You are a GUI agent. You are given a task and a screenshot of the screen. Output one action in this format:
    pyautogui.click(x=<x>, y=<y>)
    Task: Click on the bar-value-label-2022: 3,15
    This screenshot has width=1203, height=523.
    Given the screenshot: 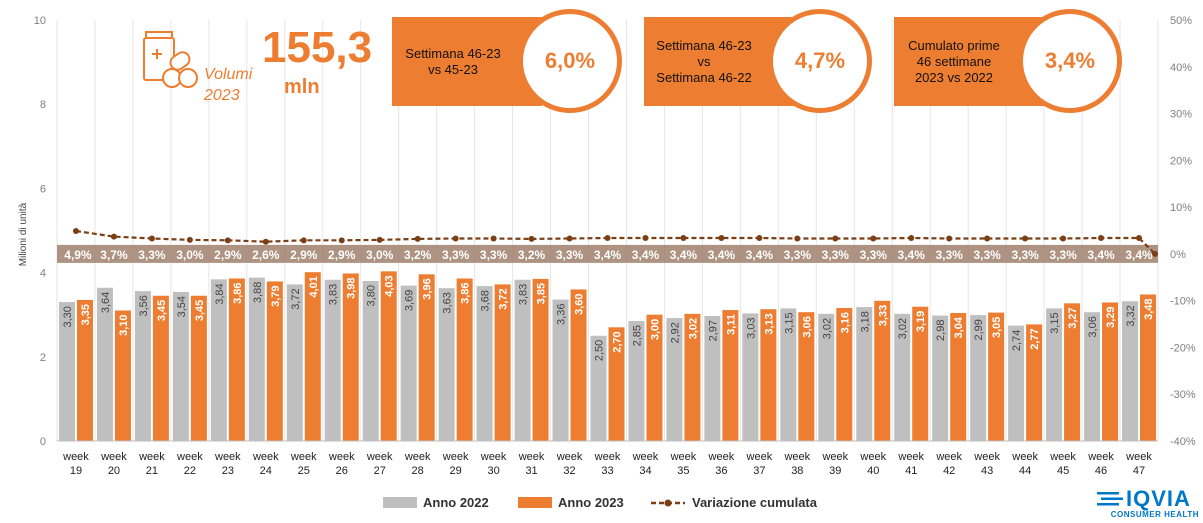 What is the action you would take?
    pyautogui.click(x=1055, y=322)
    